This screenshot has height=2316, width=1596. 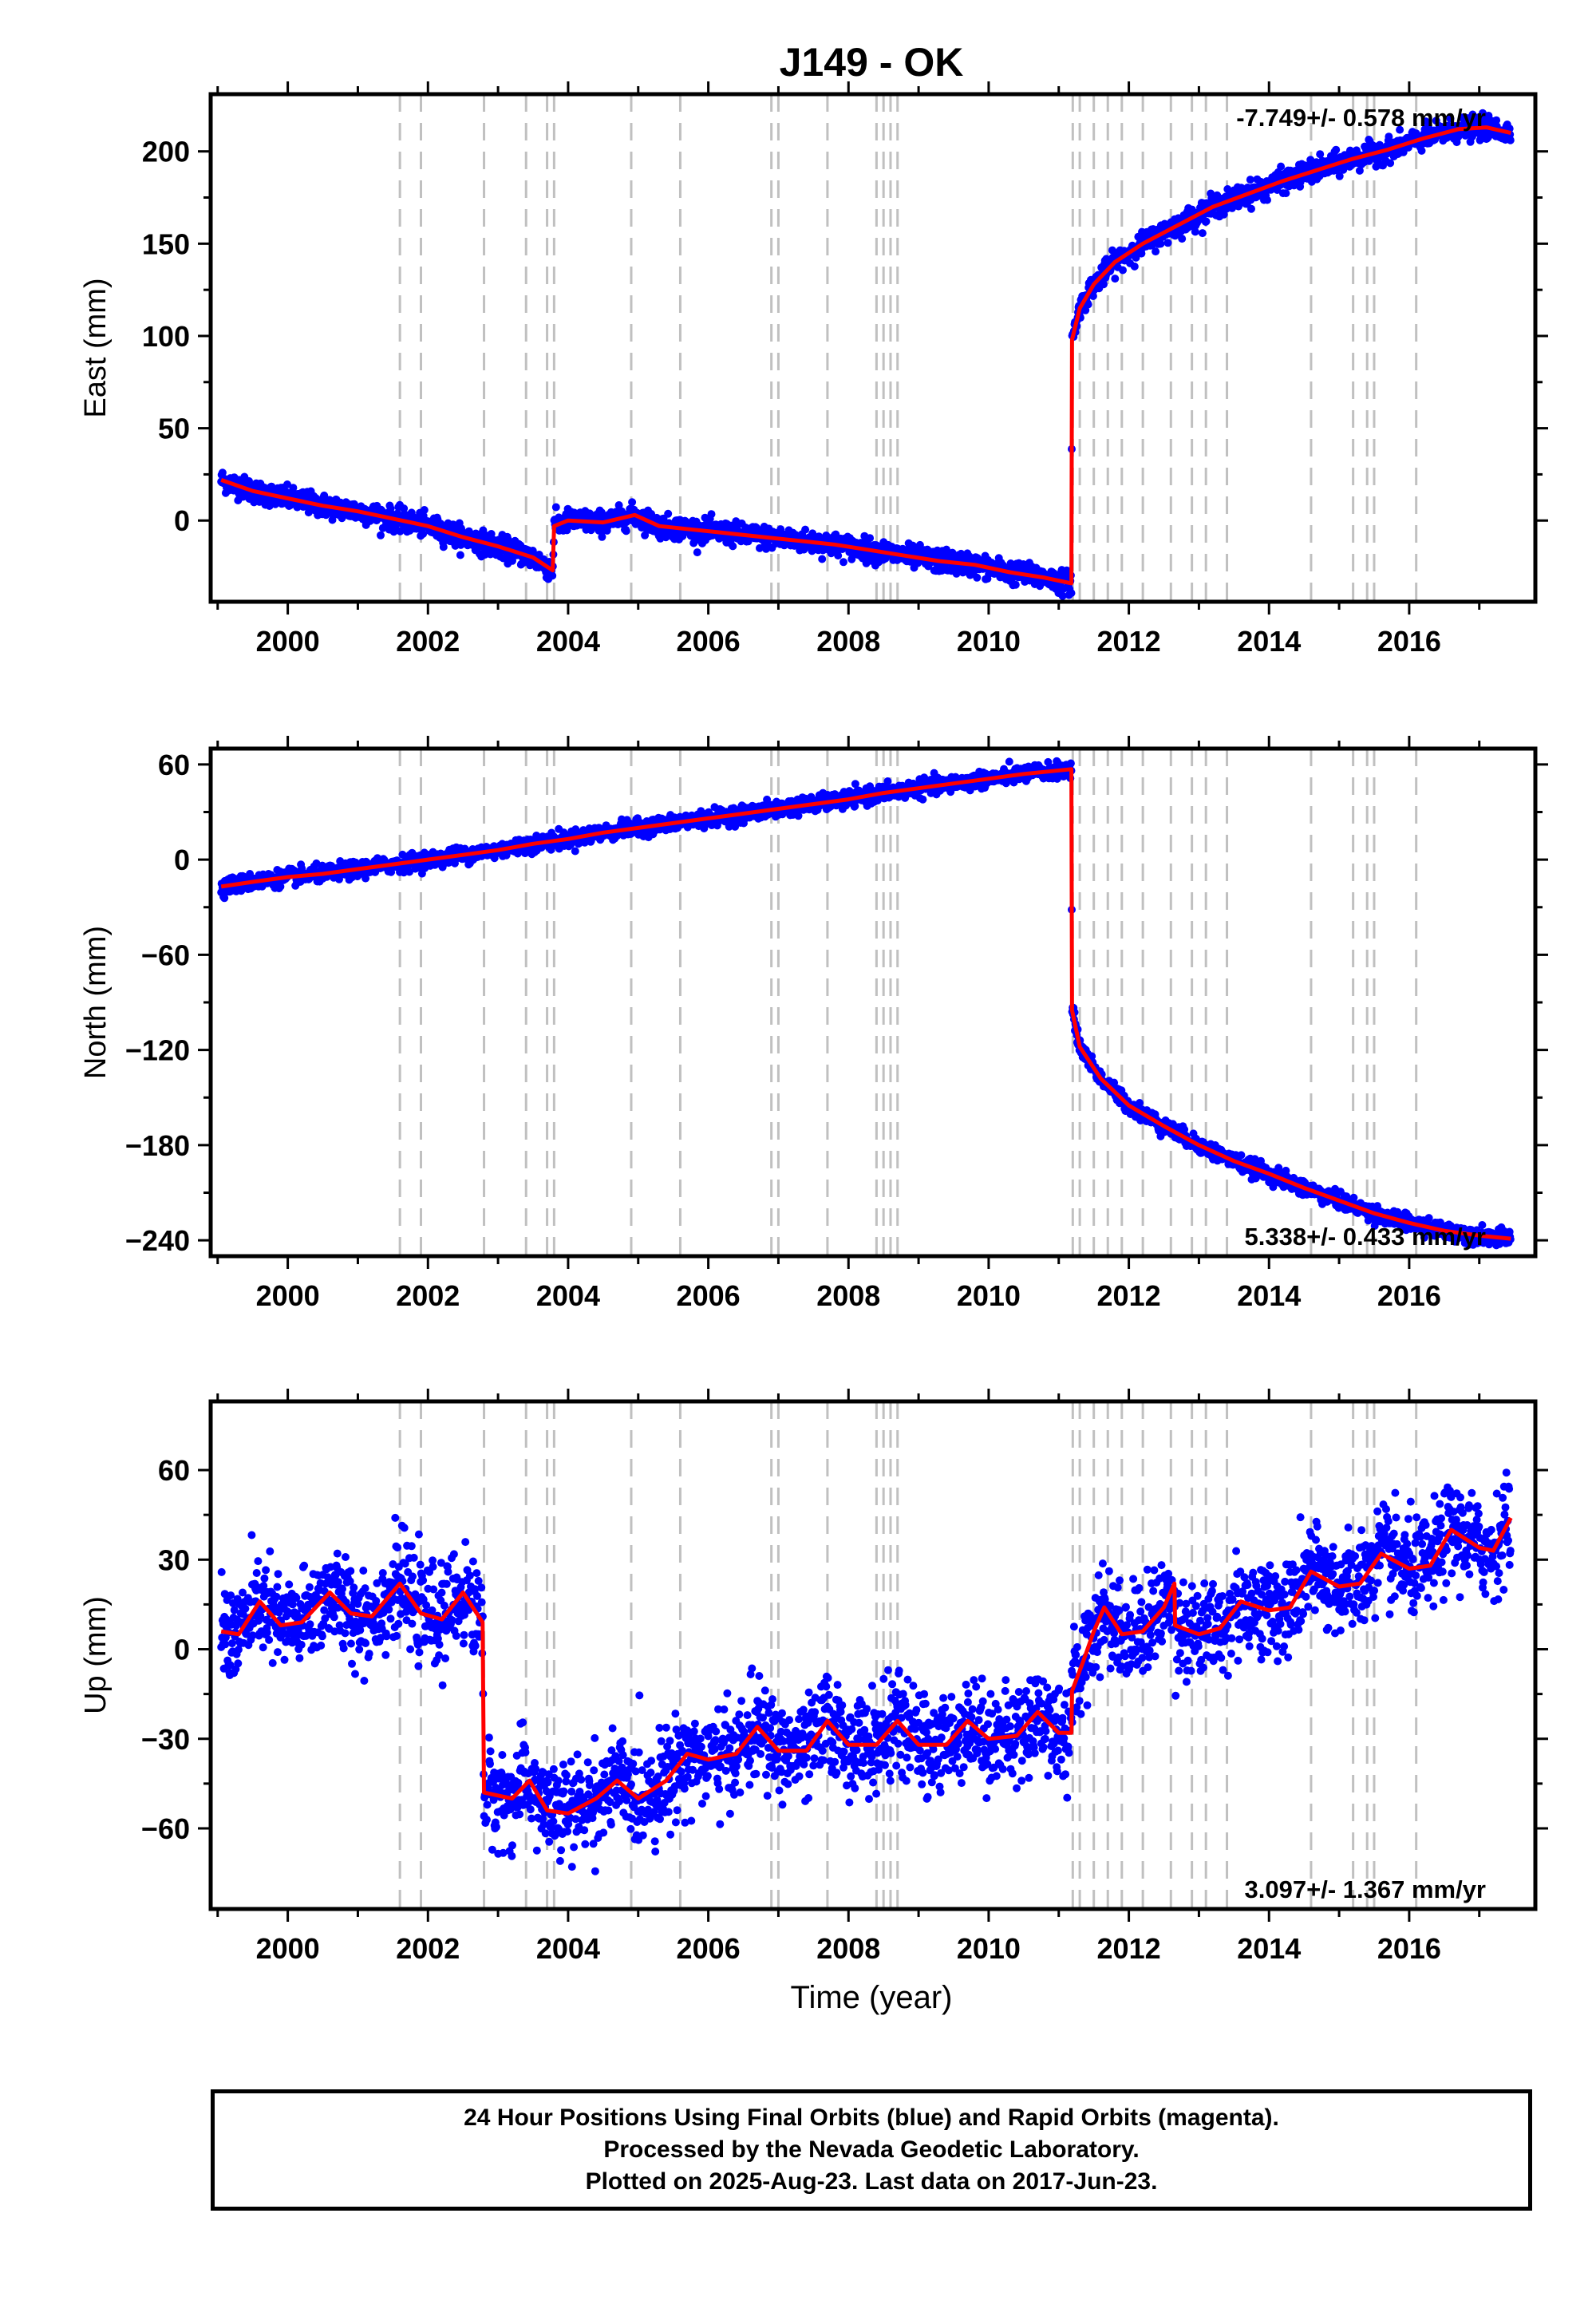 What do you see at coordinates (848, 641) in the screenshot?
I see `x-tick-label: 2008` at bounding box center [848, 641].